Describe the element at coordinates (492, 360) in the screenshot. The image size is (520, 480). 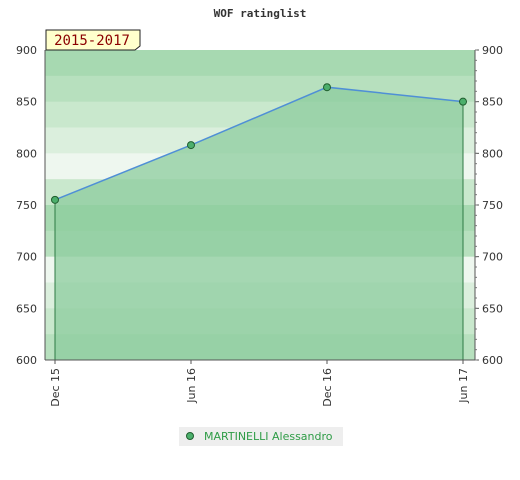
I see `y-tick-label-right: 600` at that location.